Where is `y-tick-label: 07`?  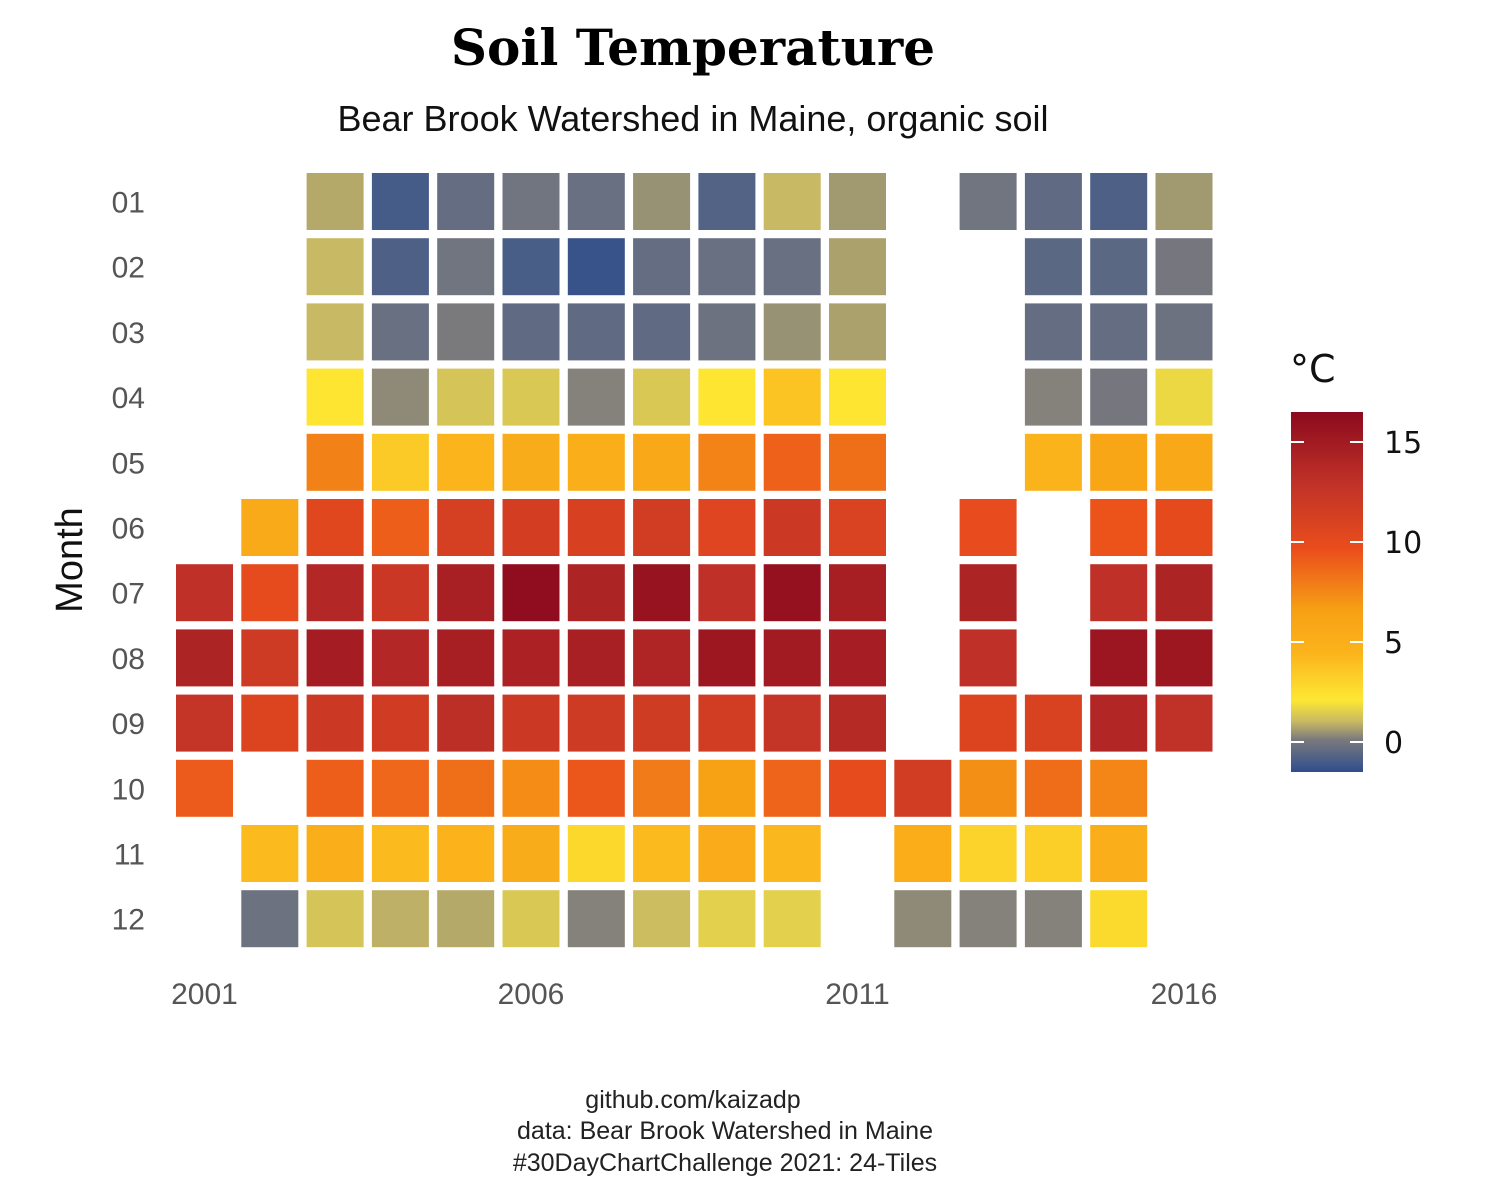 y-tick-label: 07 is located at coordinates (128, 594).